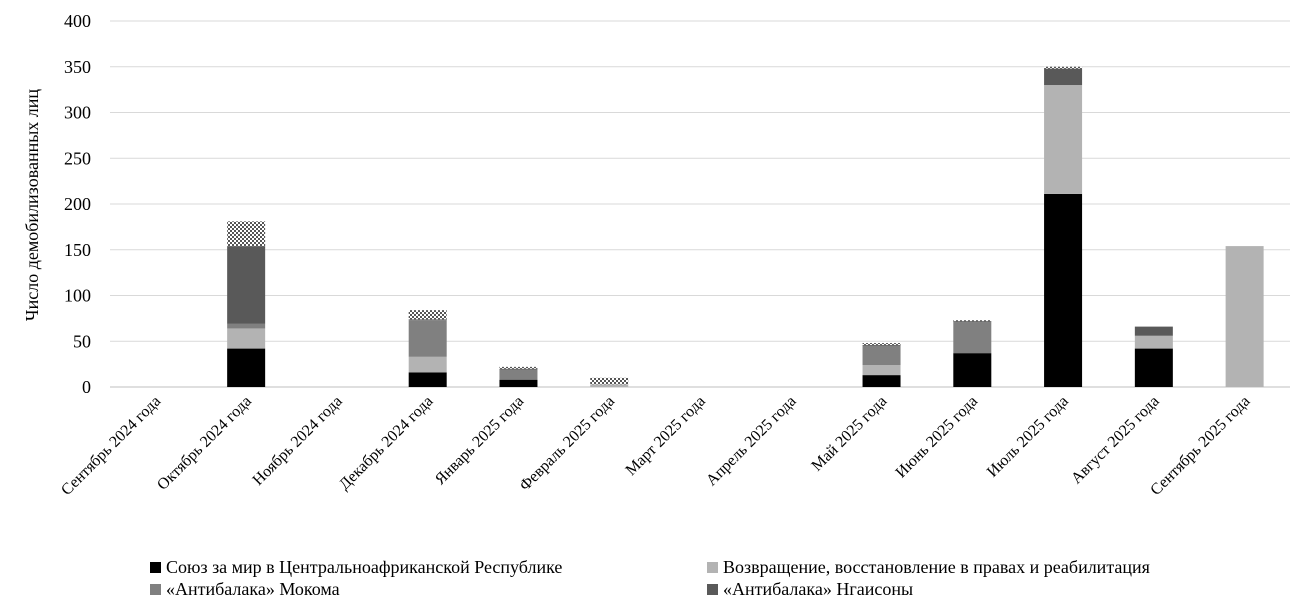 The image size is (1296, 601). What do you see at coordinates (1028, 437) in the screenshot?
I see `x-tick-label: Июль 2025 года` at bounding box center [1028, 437].